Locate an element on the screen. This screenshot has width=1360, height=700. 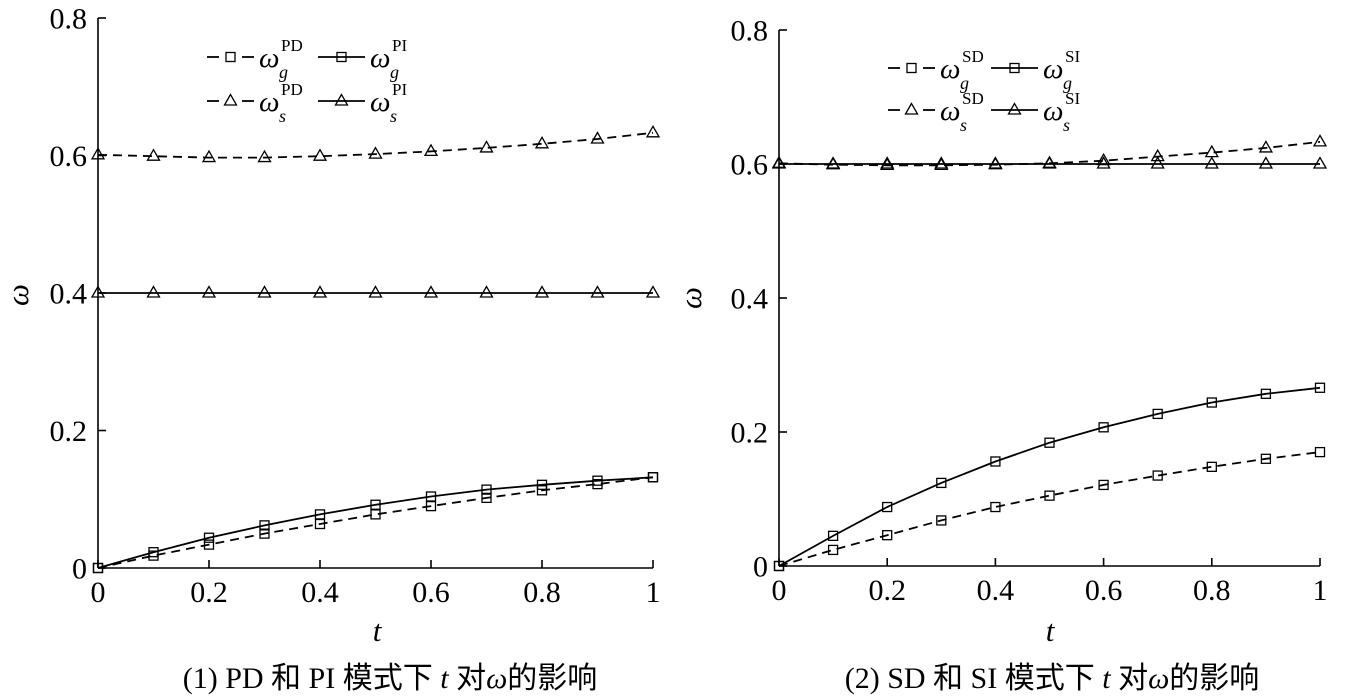
legend-superscript: PI is located at coordinates (399, 45).